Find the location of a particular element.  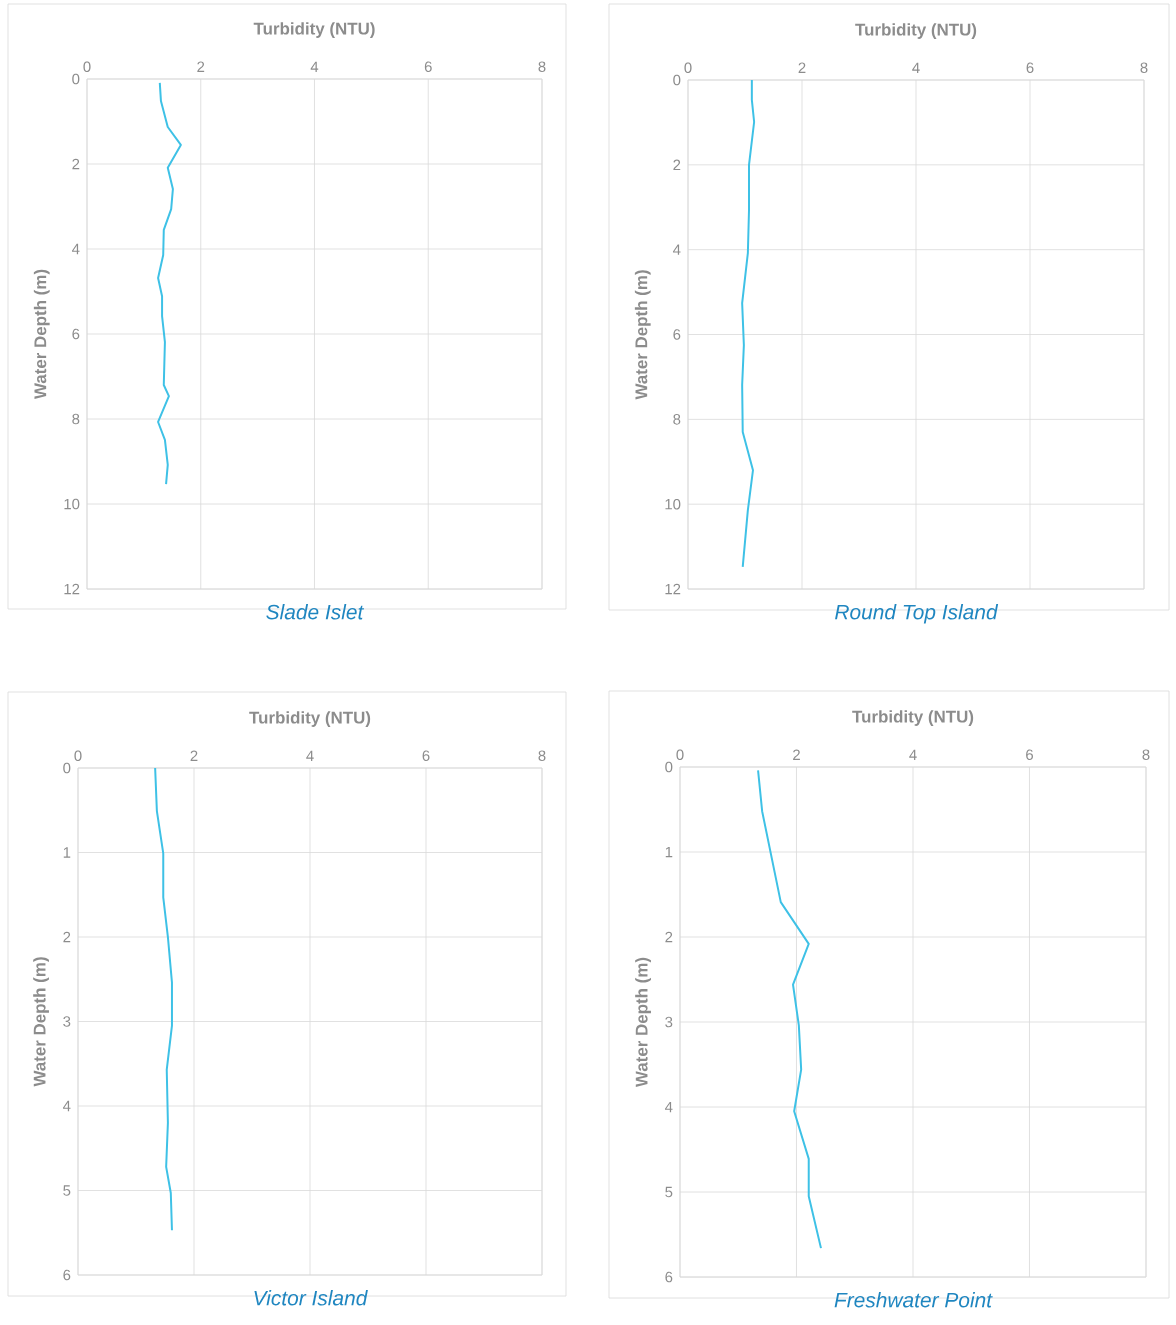

text: Round Top Island is located at coordinates (917, 614).